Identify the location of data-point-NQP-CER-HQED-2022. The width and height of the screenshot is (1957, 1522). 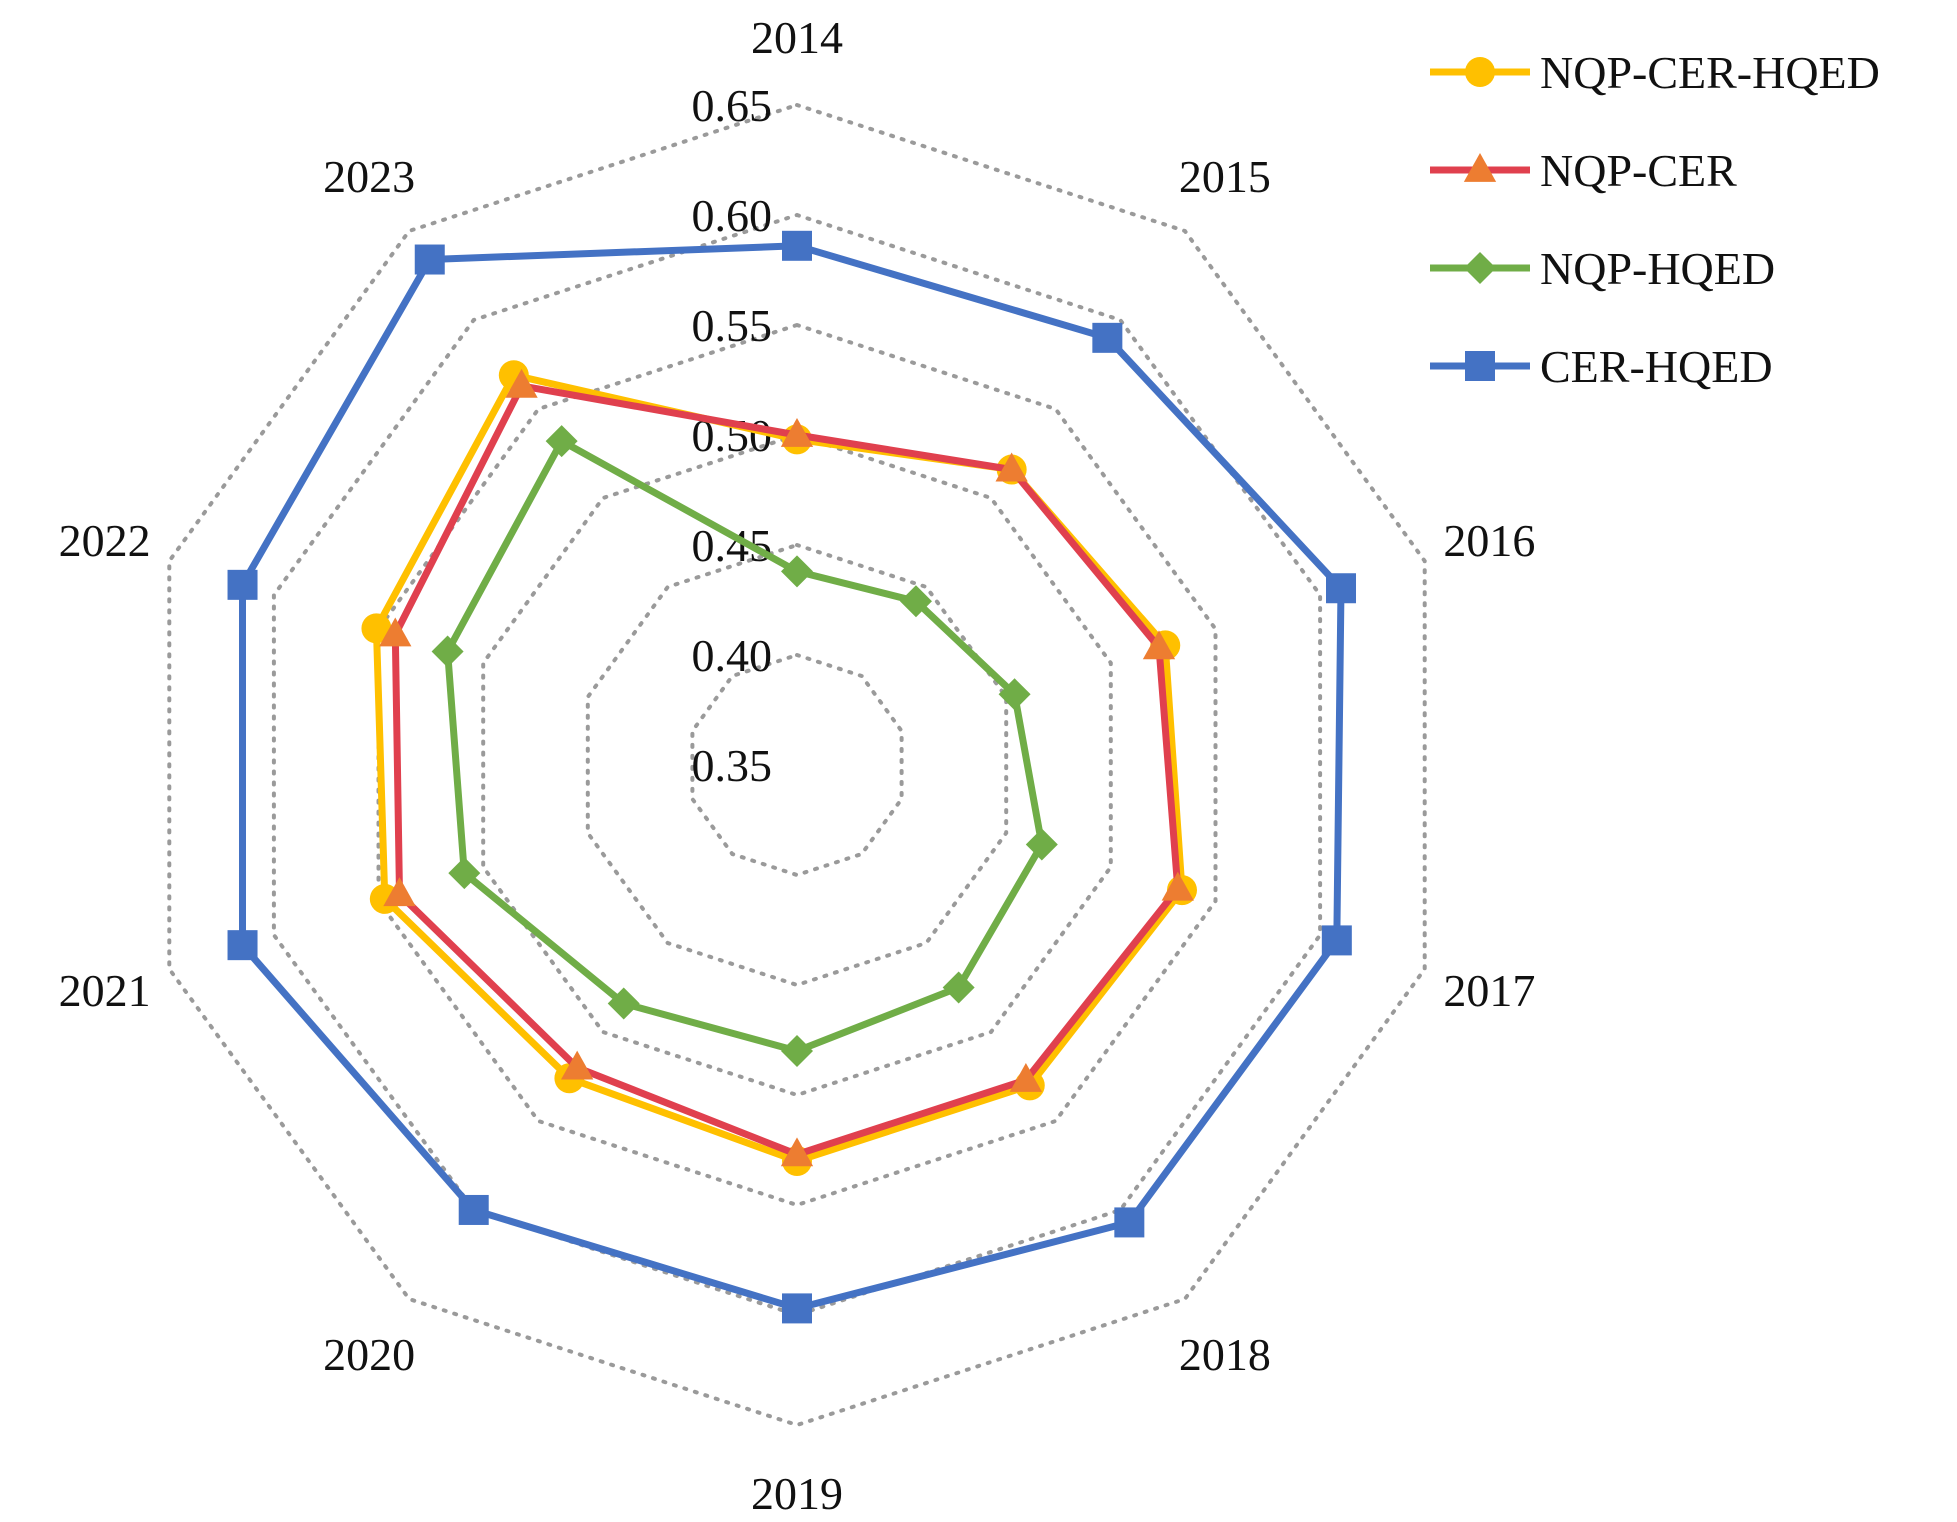
(376, 628).